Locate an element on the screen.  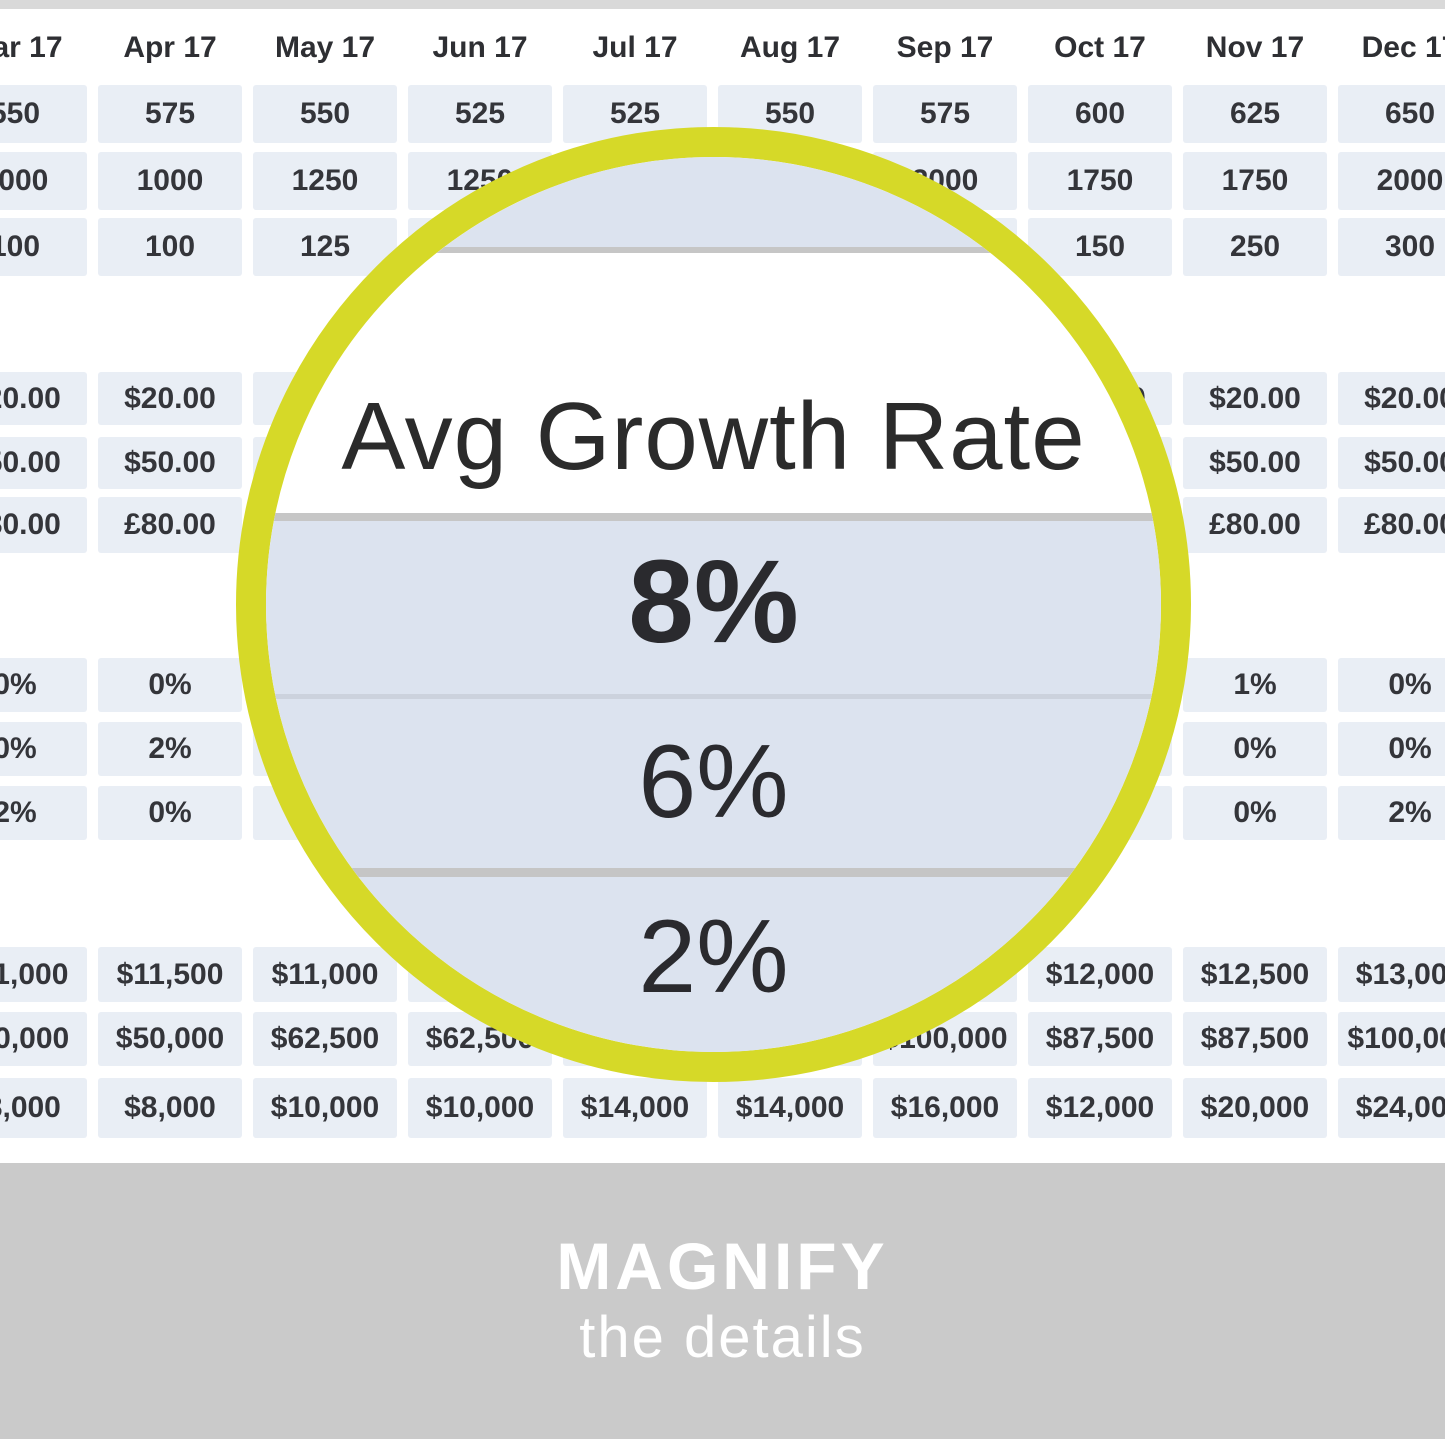
table-cell: $20,000 is located at coordinates (1255, 1108).